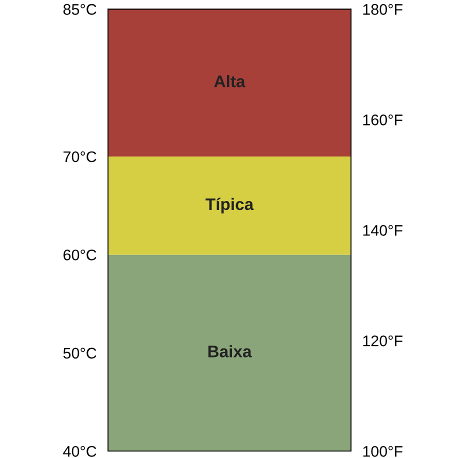 The image size is (450, 458). Describe the element at coordinates (382, 9) in the screenshot. I see `y2-tick-label: 180°F` at that location.